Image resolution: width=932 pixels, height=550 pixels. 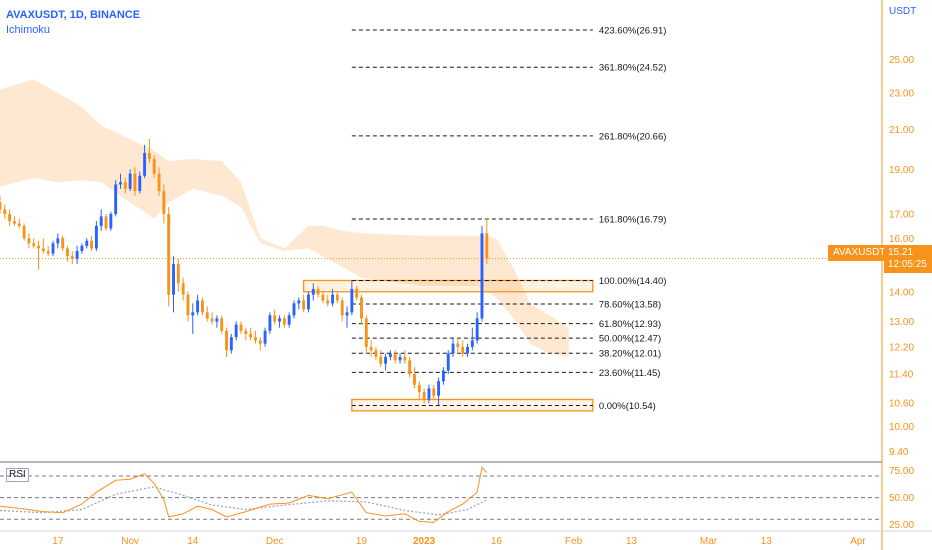 I want to click on rsi-ma-line, so click(x=244, y=501).